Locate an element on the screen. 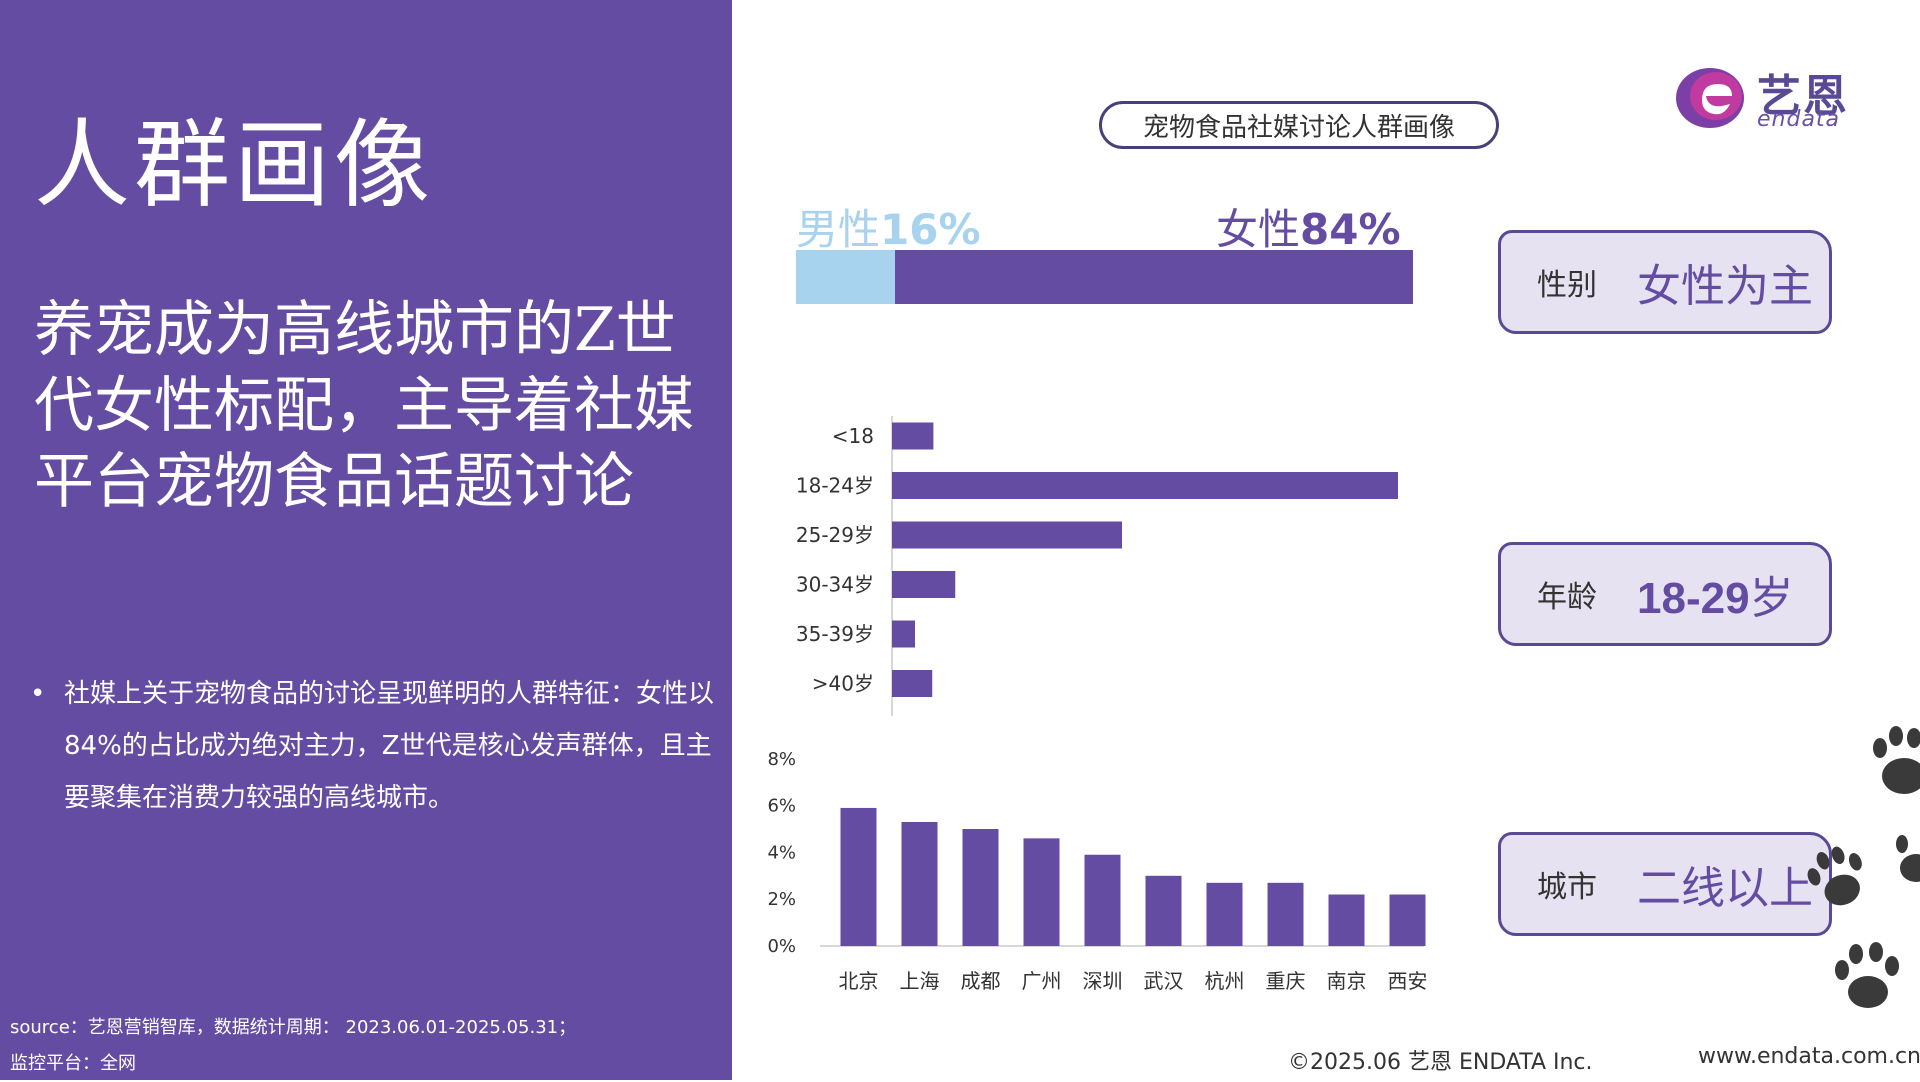  female-label: 女性84% is located at coordinates (1308, 226).